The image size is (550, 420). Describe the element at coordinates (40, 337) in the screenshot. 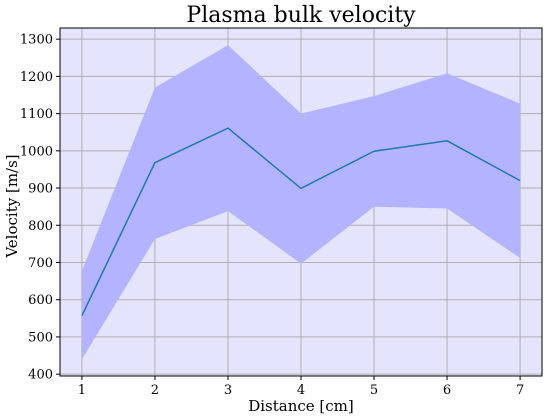

I see `y-tick-label-500: 500` at that location.